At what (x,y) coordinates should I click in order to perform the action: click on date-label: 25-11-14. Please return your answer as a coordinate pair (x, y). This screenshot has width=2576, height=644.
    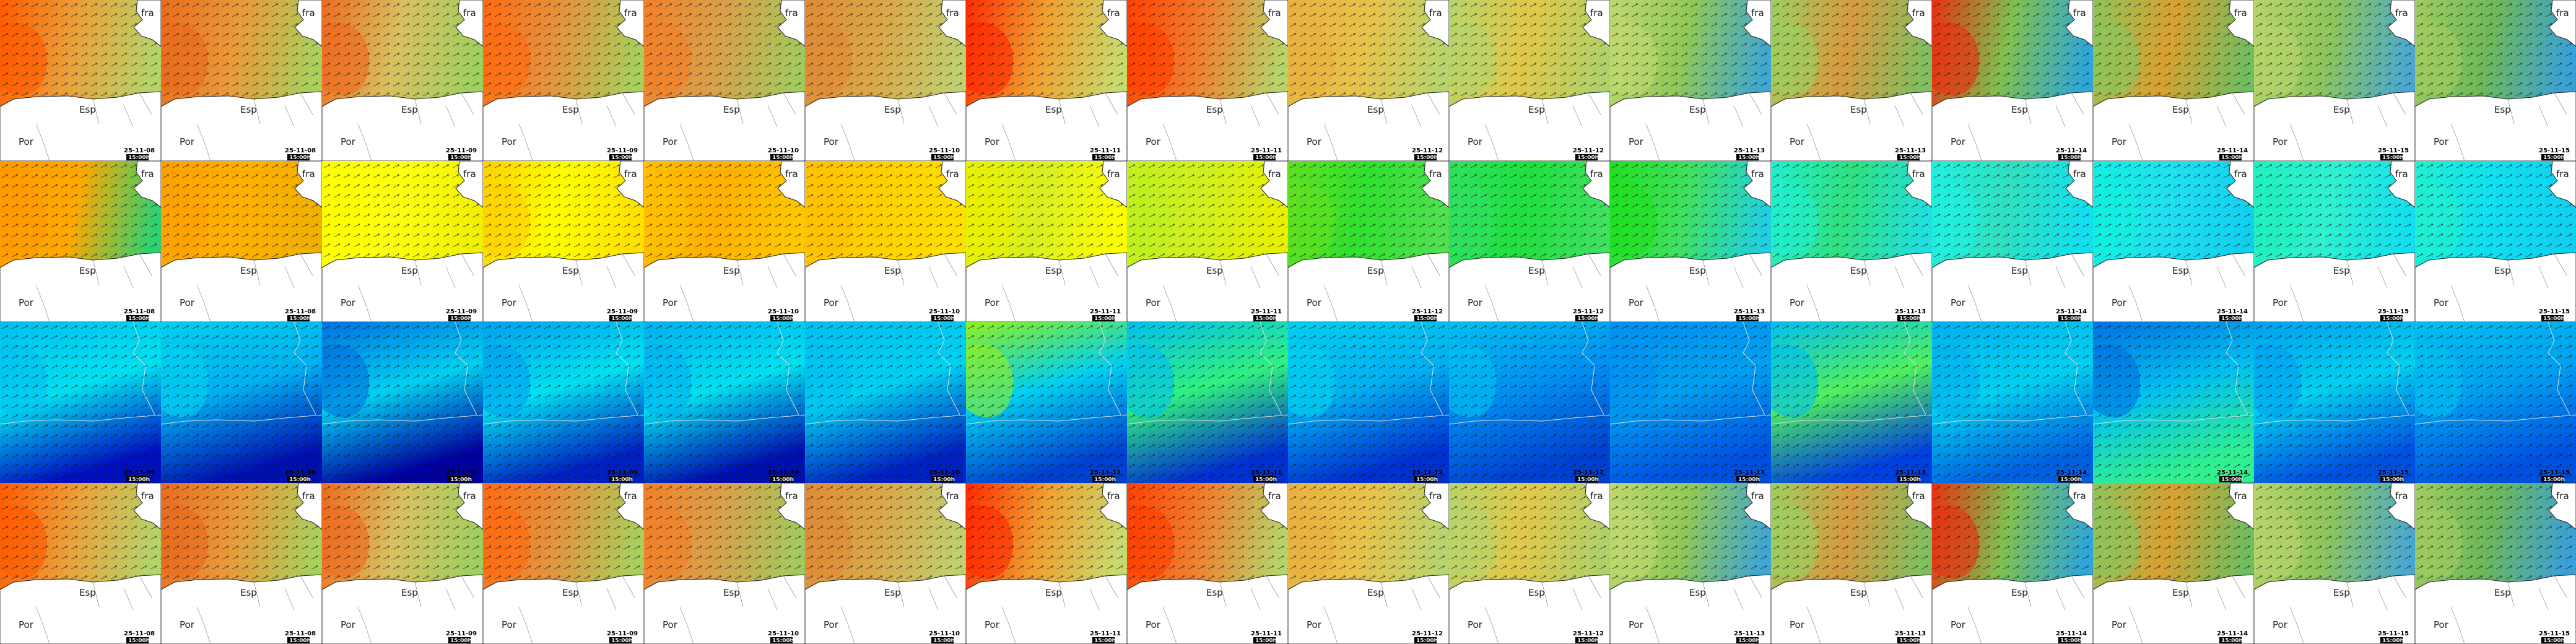
    Looking at the image, I should click on (2071, 472).